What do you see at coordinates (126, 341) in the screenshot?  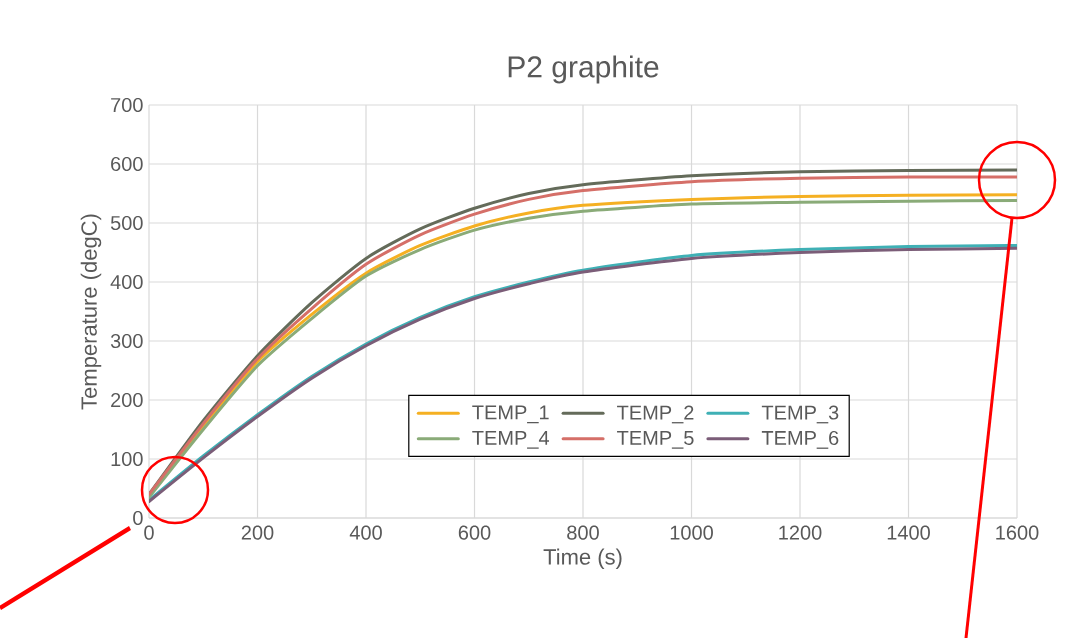 I see `y-tick-label: 300` at bounding box center [126, 341].